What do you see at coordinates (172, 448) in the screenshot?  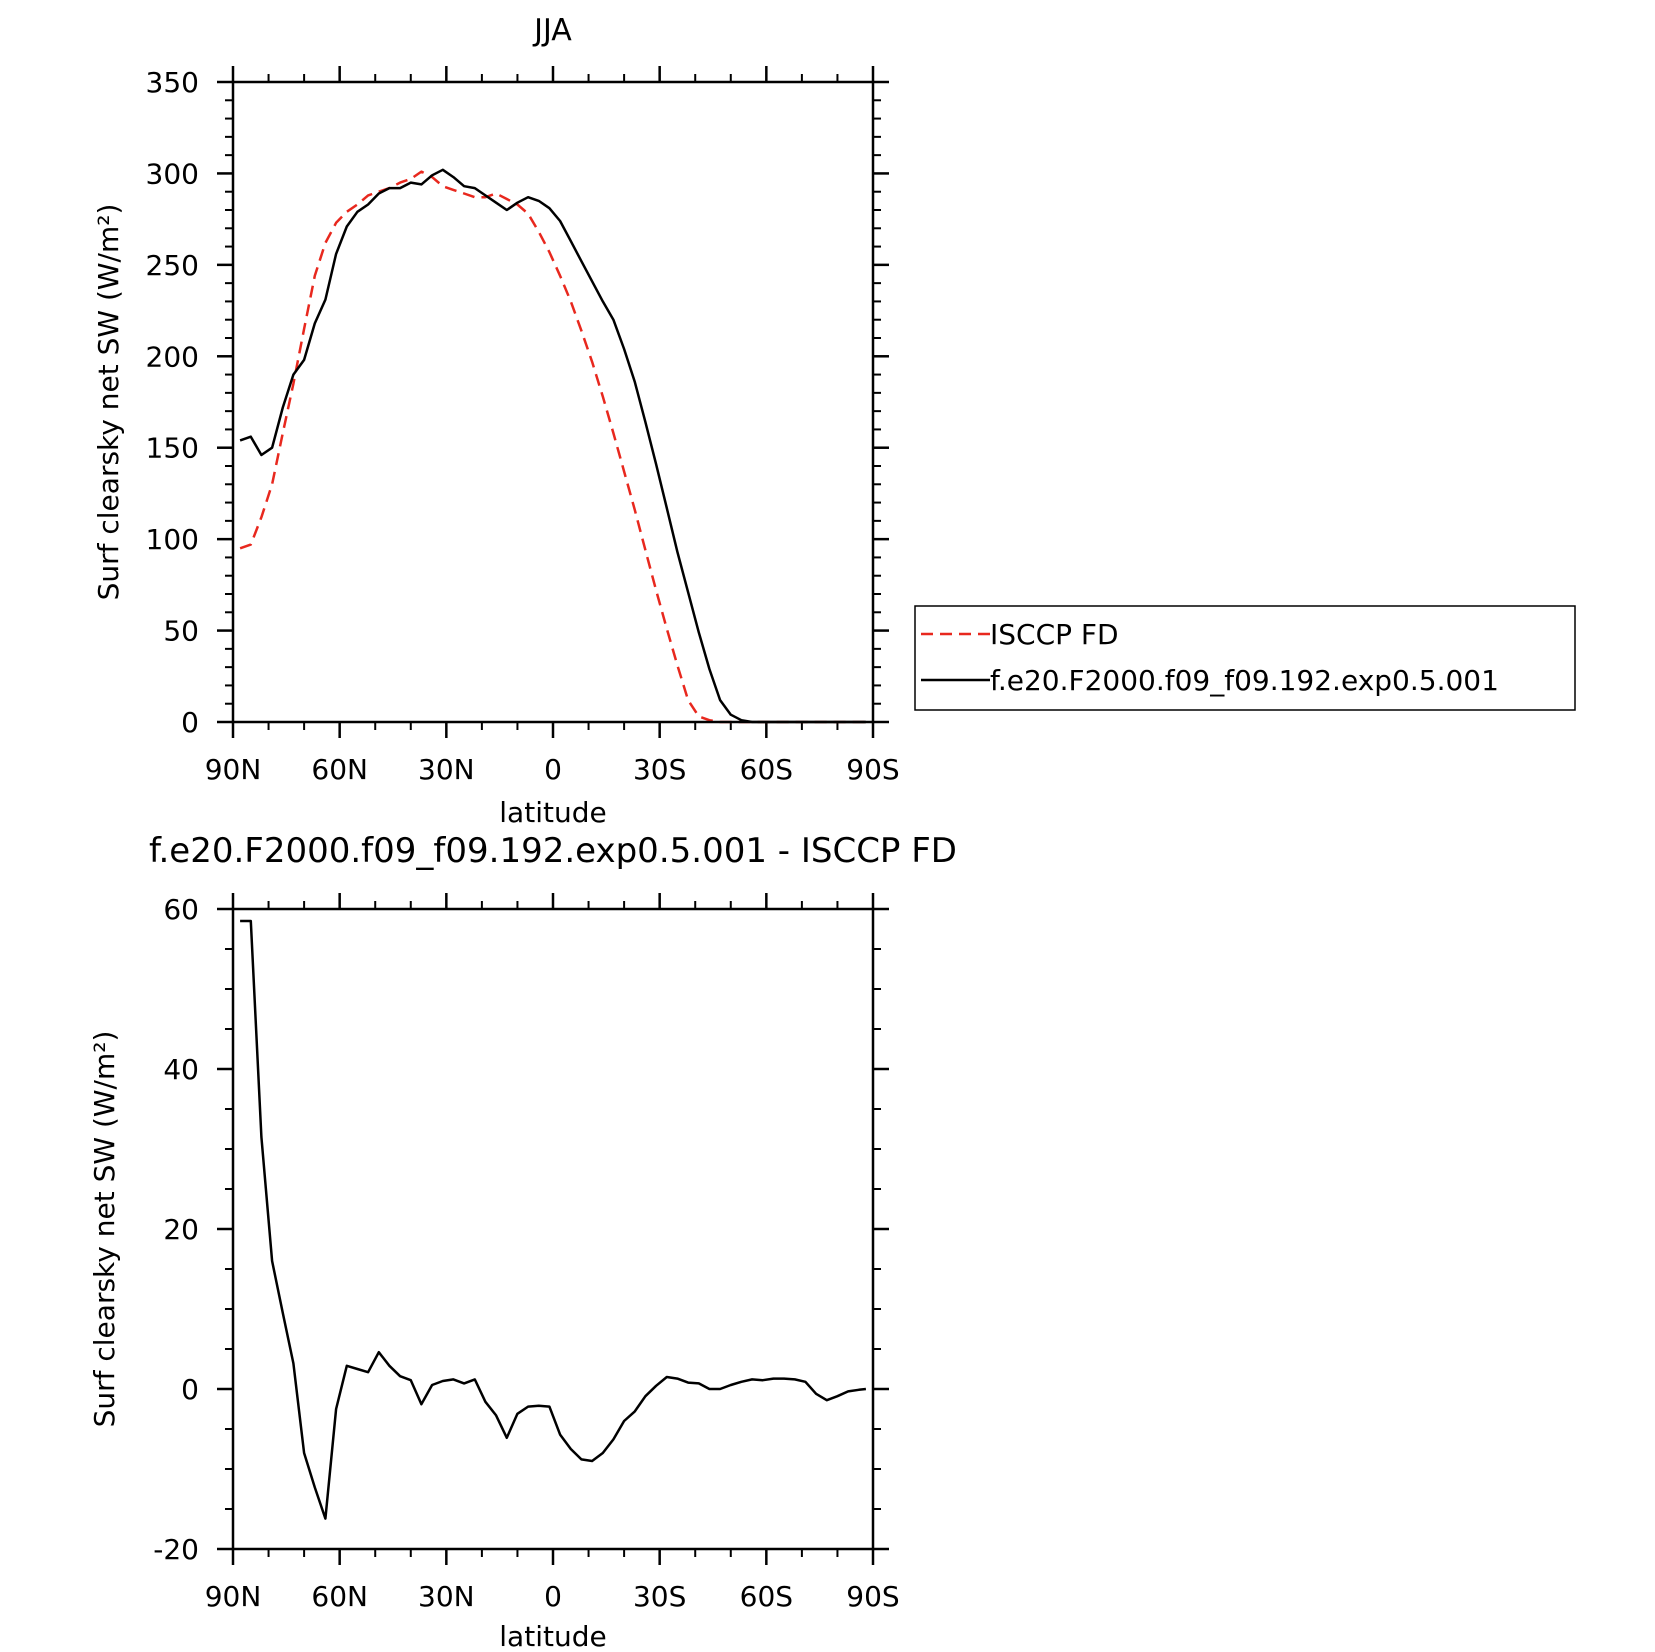 I see `y-tick-label: 150` at bounding box center [172, 448].